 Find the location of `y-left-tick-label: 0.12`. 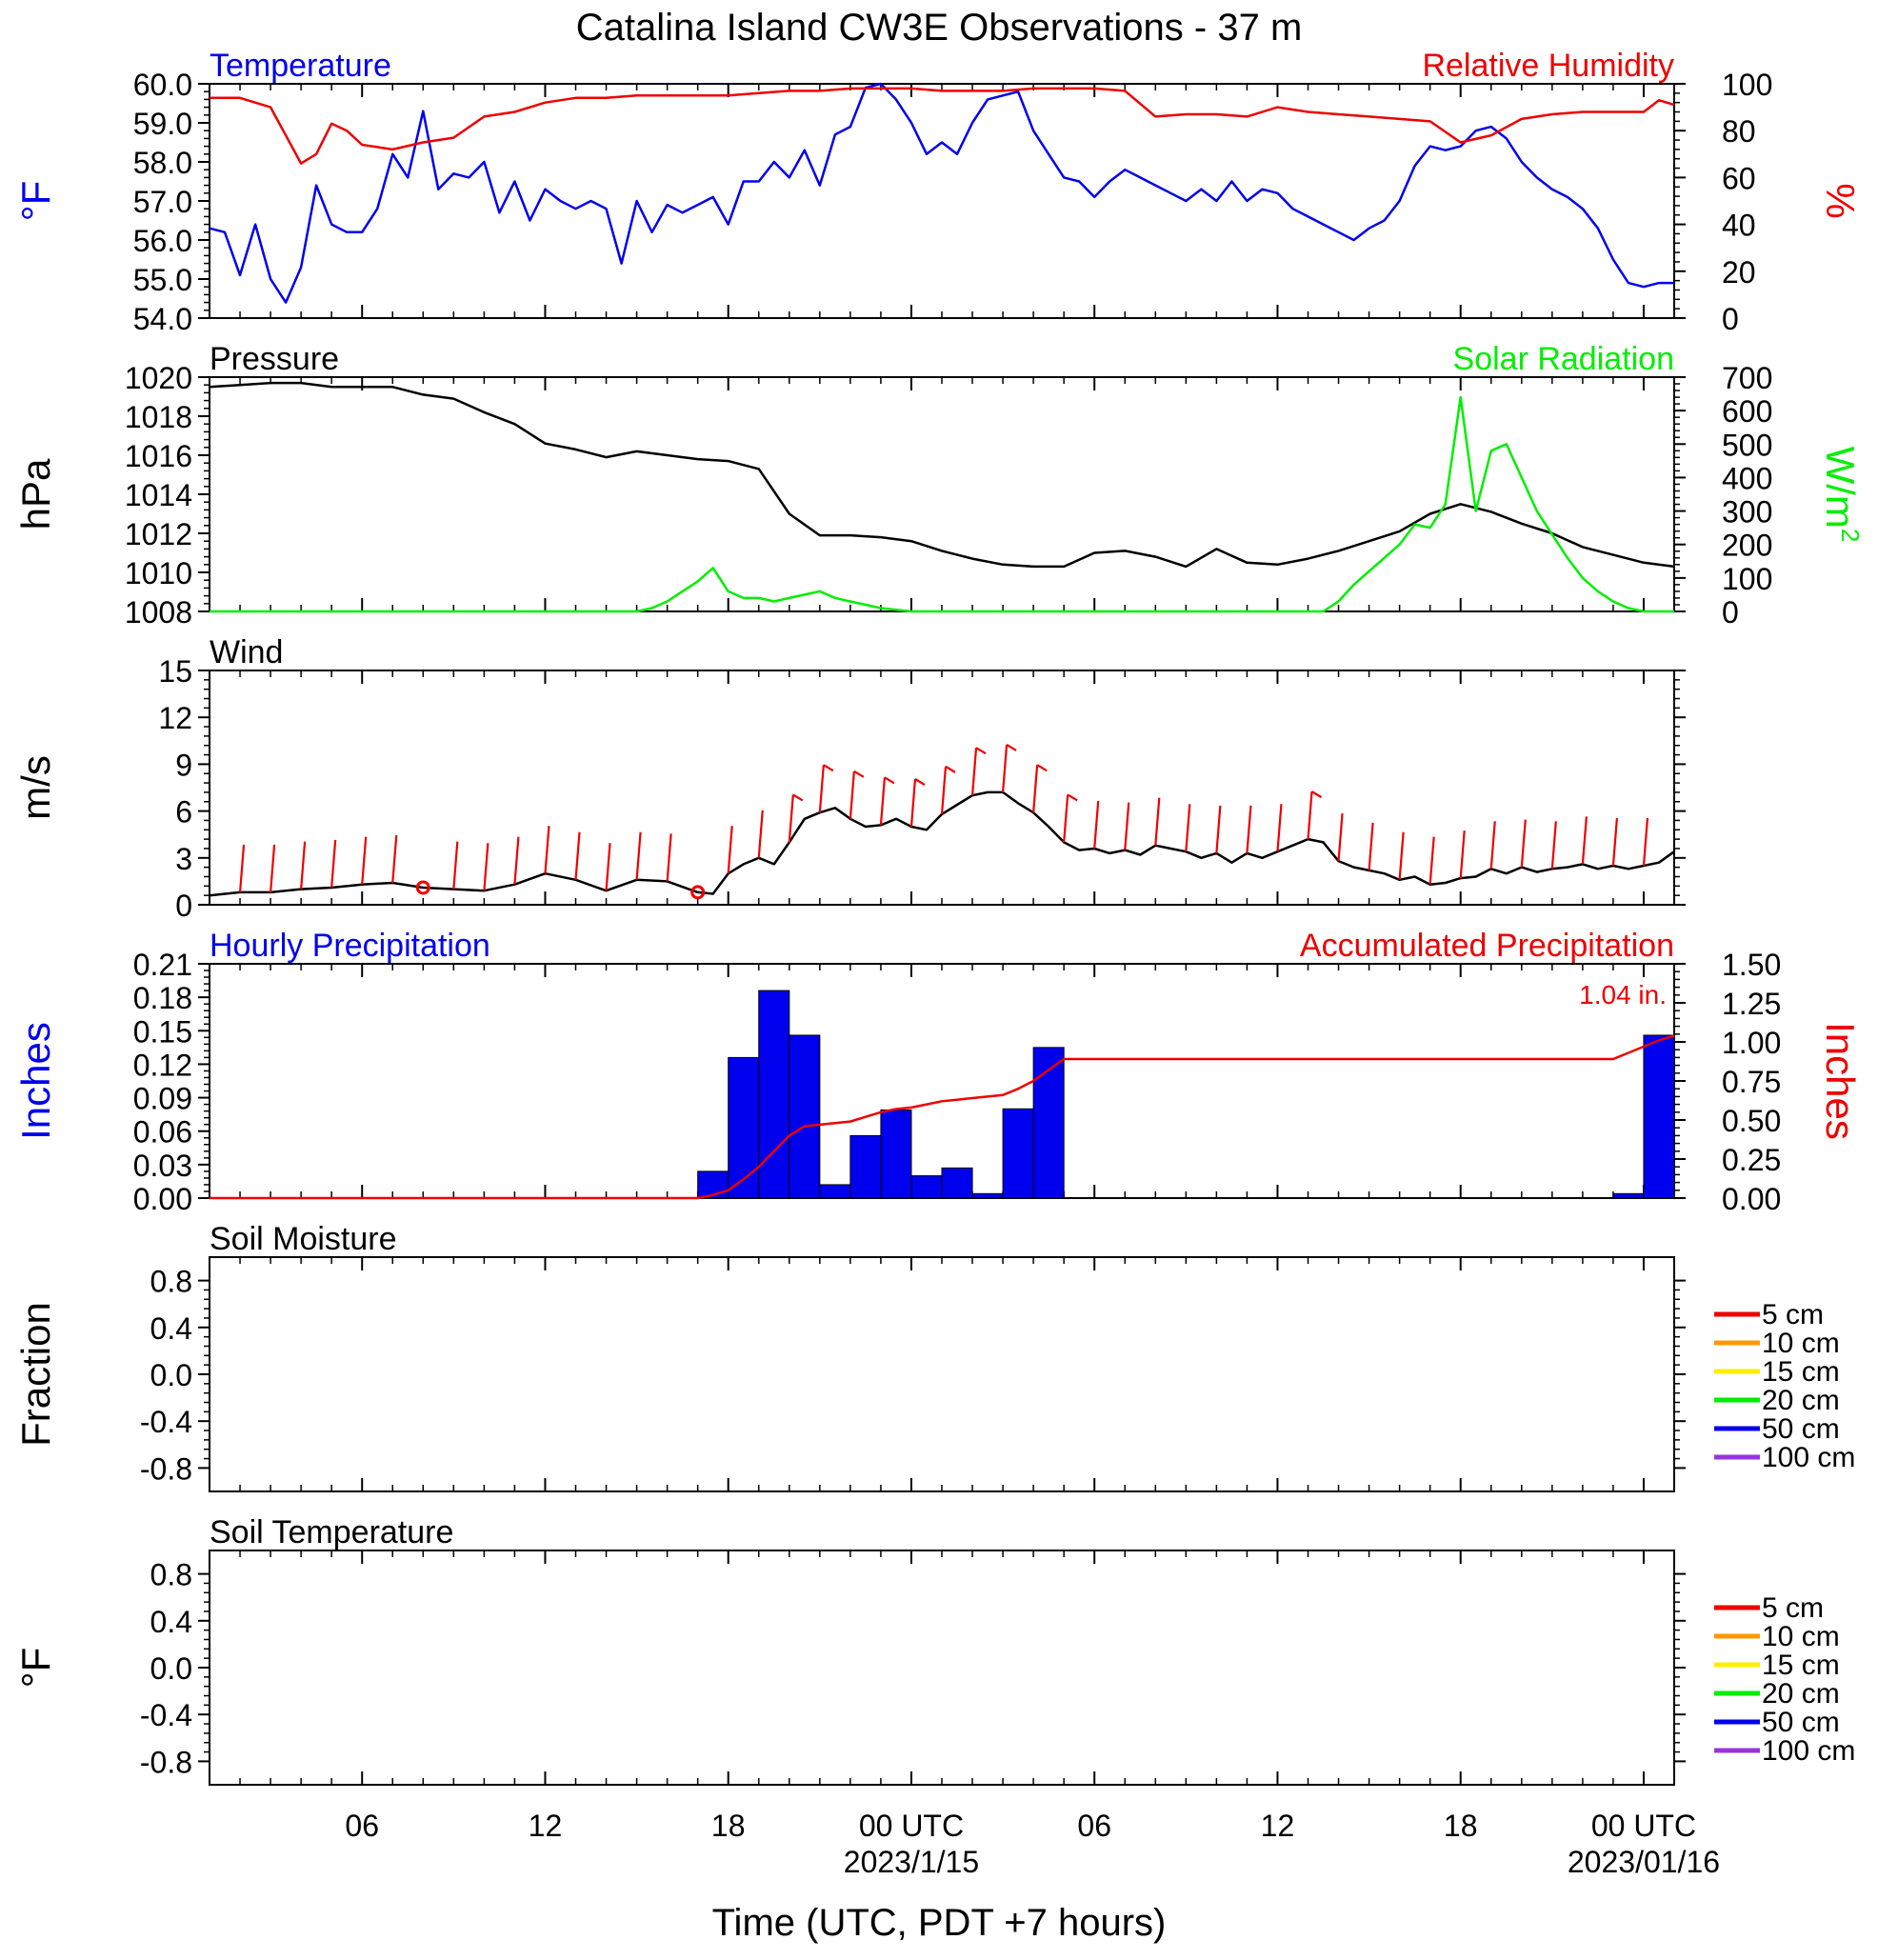

y-left-tick-label: 0.12 is located at coordinates (162, 1065).